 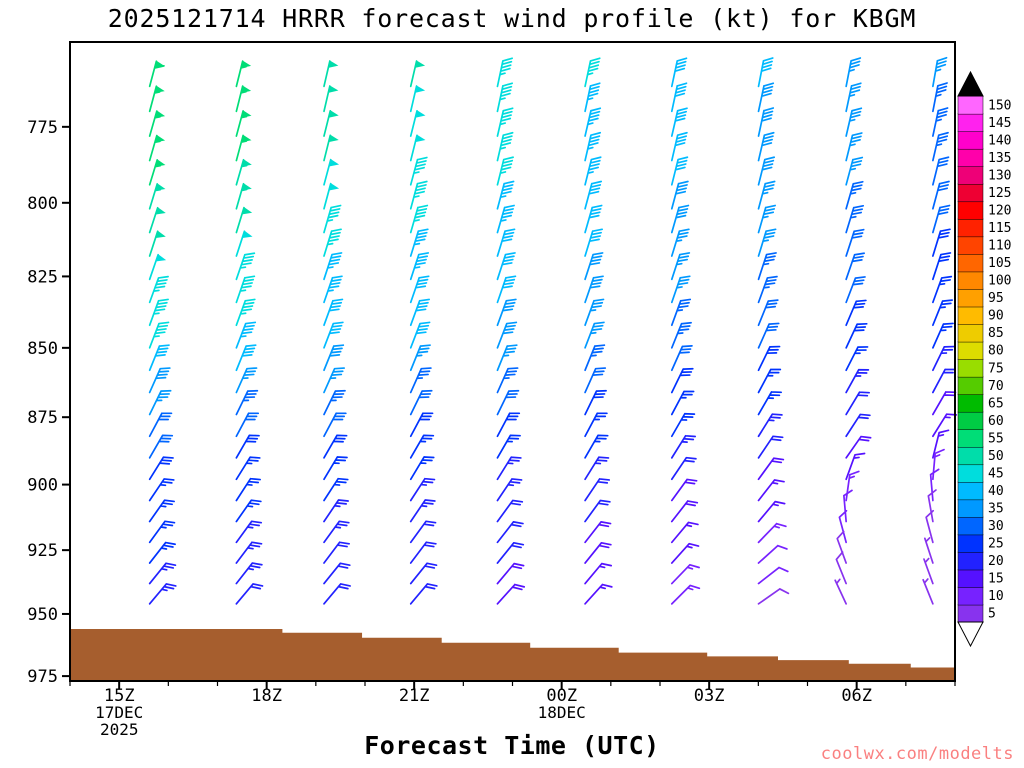 What do you see at coordinates (970, 83) in the screenshot?
I see `colorbar-top-arrow-icon` at bounding box center [970, 83].